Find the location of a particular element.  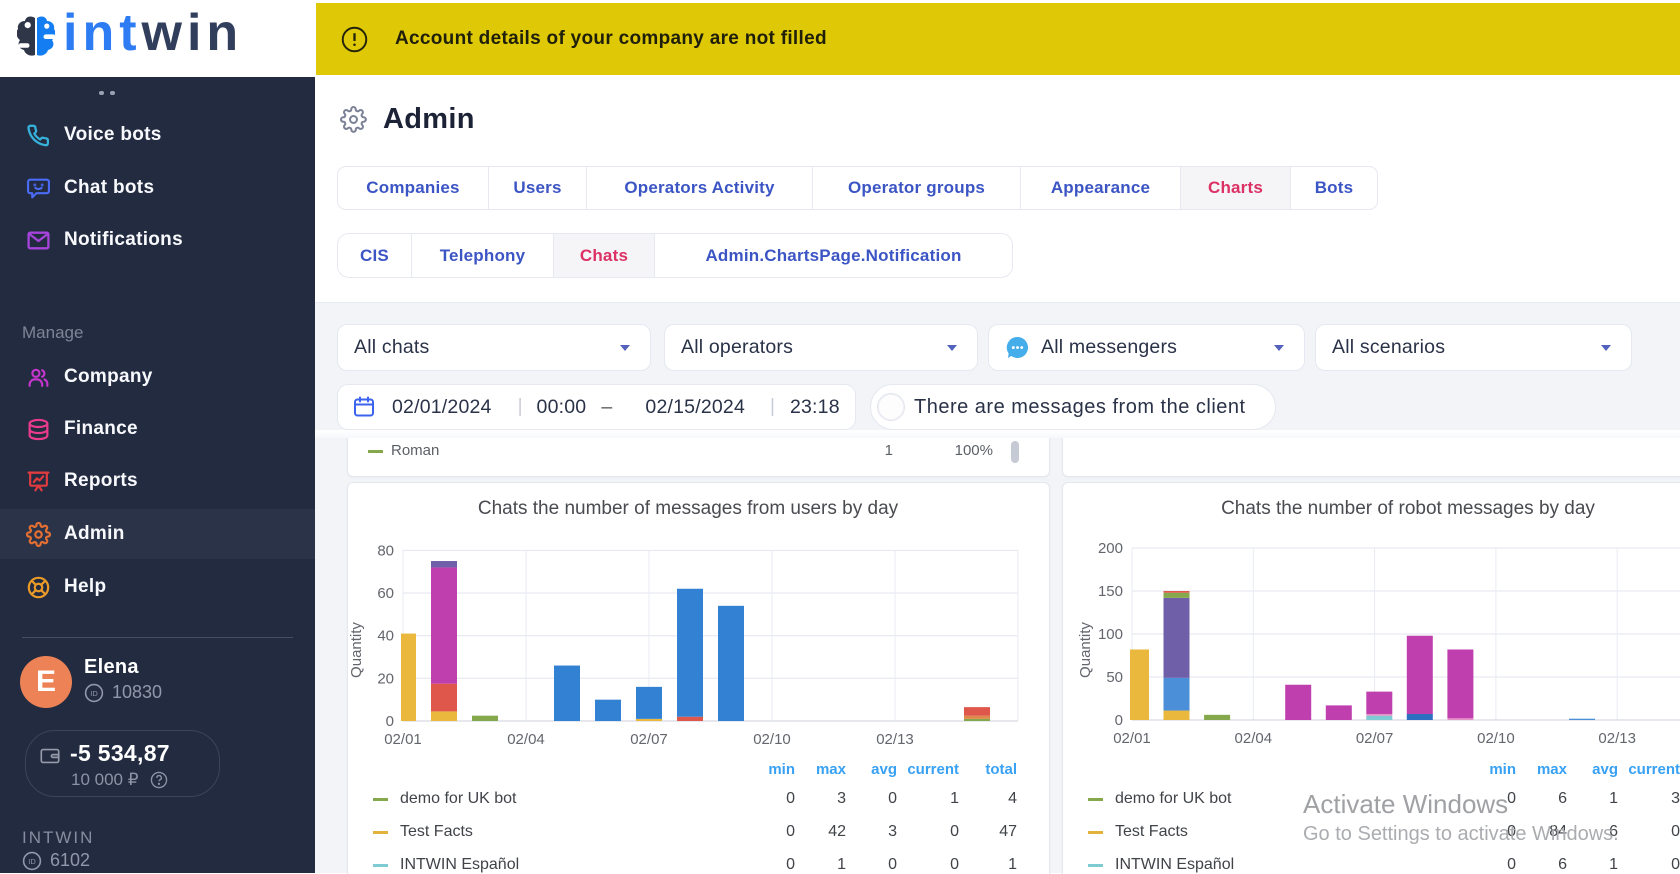

svg-text: 100 is located at coordinates (1110, 634).